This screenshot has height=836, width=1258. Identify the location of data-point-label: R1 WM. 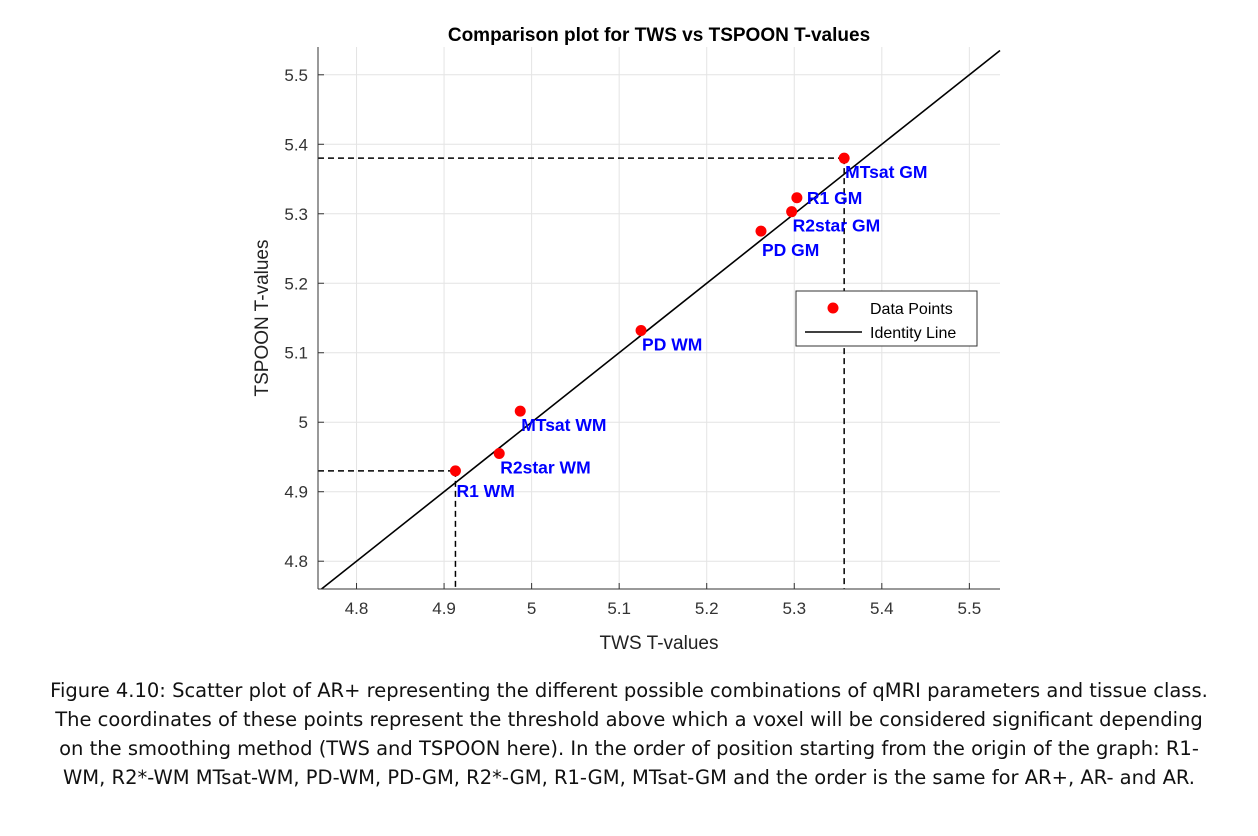
(485, 491).